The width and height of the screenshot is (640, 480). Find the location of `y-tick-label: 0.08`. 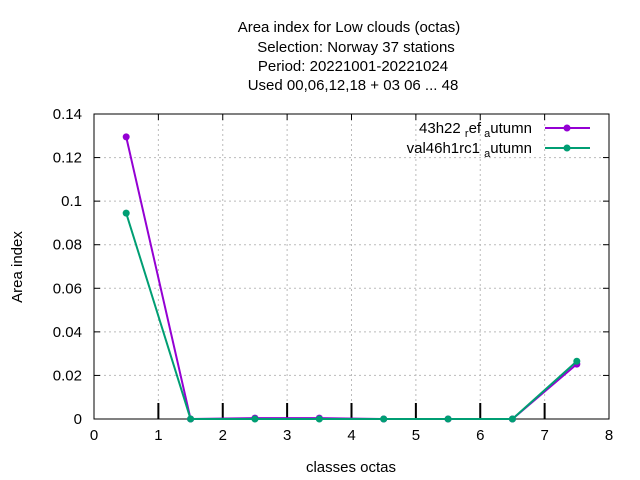

y-tick-label: 0.08 is located at coordinates (67, 245).